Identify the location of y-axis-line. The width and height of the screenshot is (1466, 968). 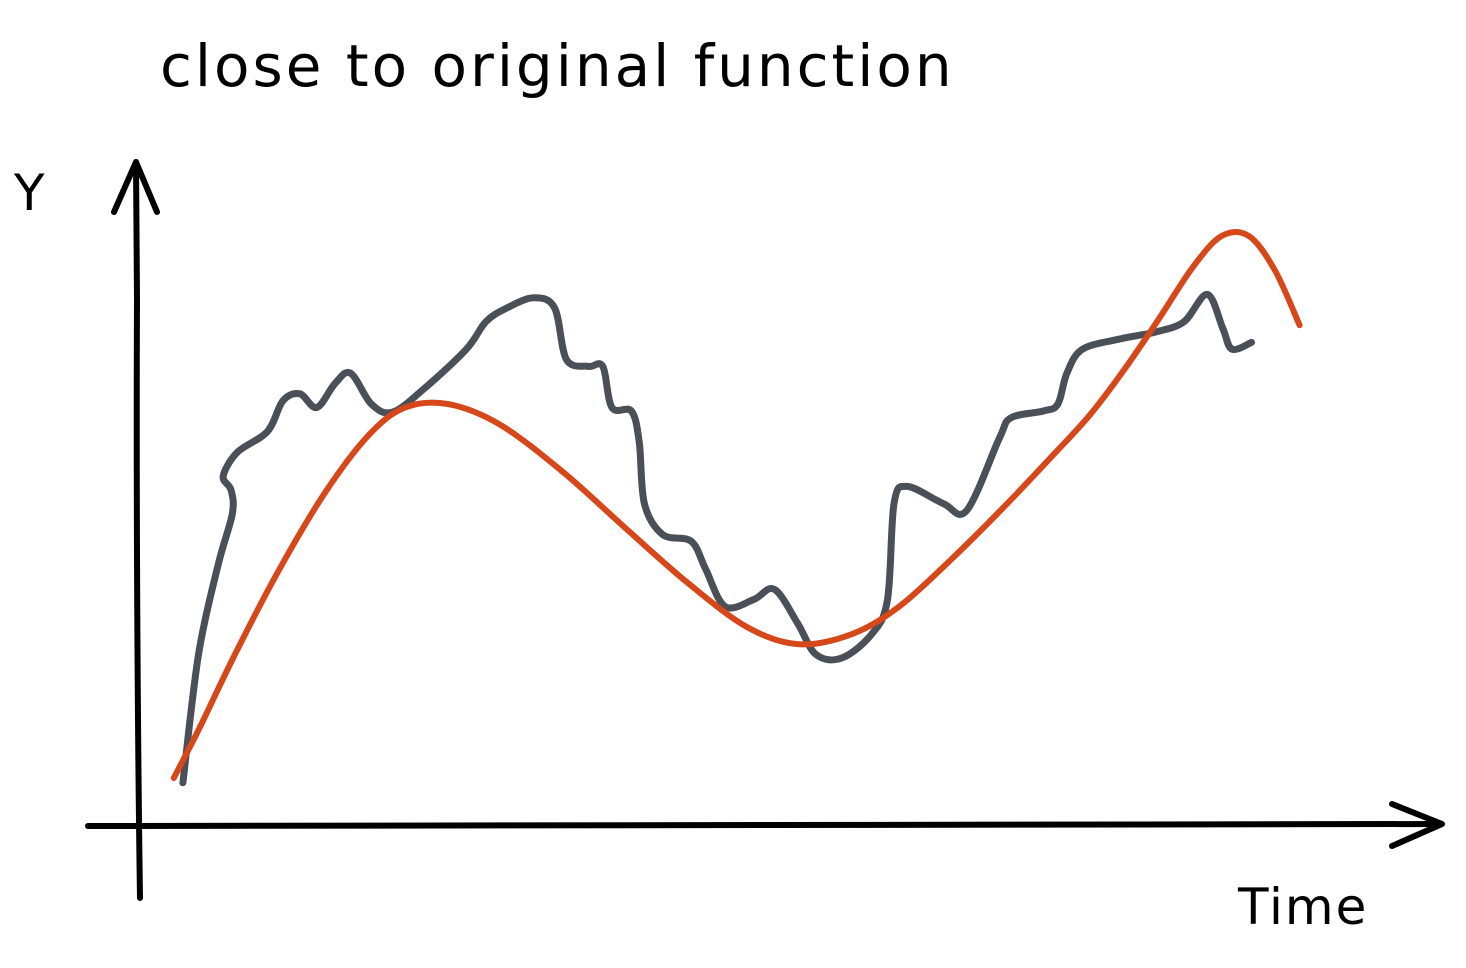
(138, 530).